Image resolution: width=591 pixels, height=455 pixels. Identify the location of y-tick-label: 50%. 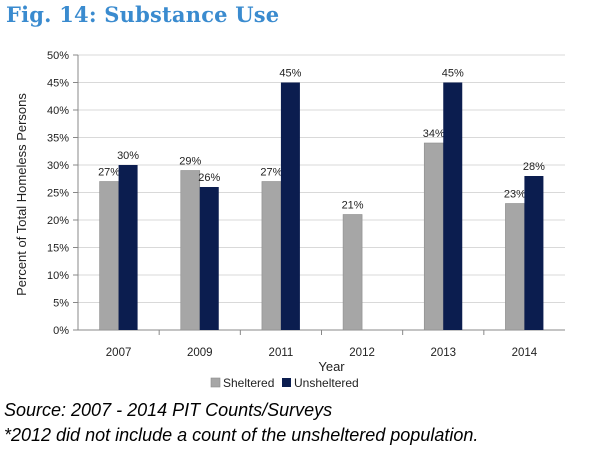
(58, 56).